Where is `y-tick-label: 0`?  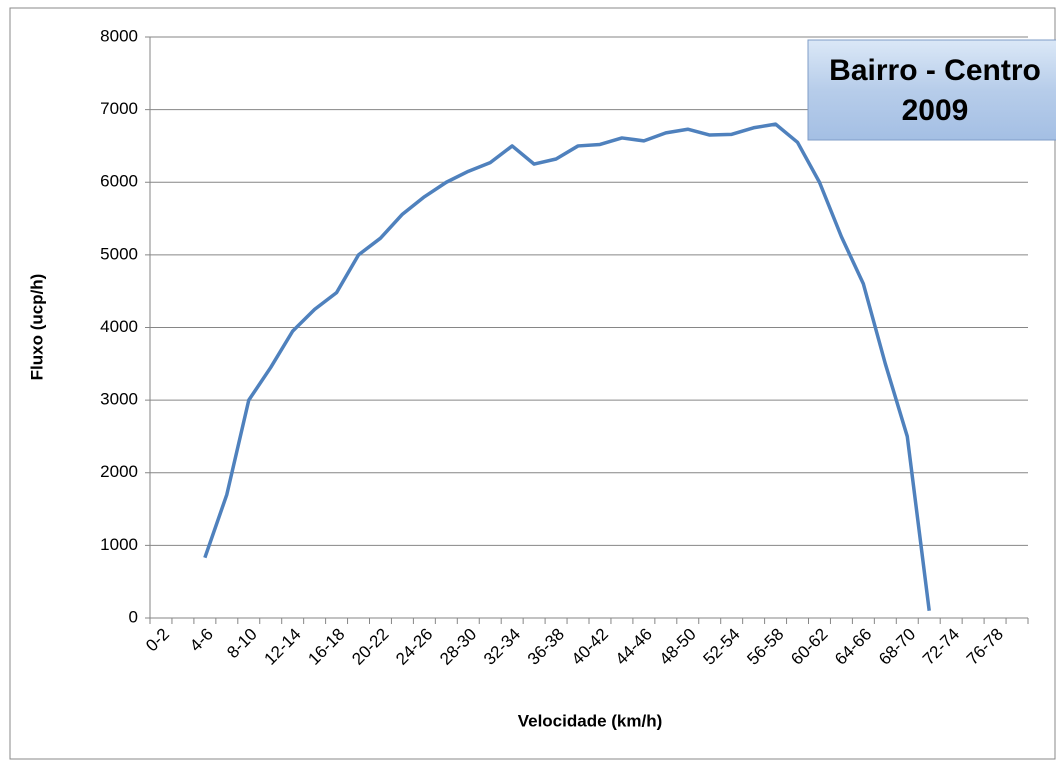
y-tick-label: 0 is located at coordinates (133, 616).